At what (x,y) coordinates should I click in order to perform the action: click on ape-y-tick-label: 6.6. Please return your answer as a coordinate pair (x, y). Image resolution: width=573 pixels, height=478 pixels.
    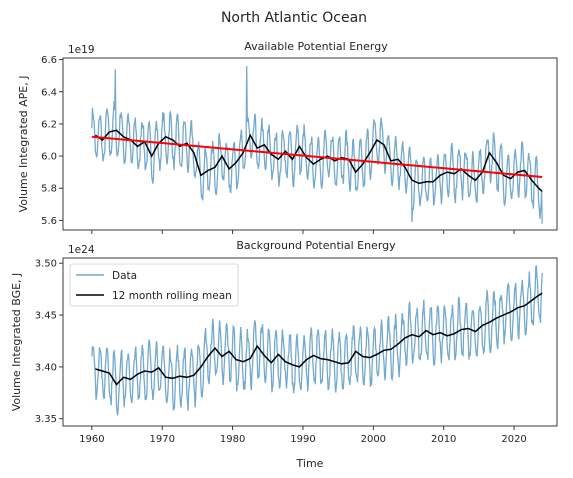
    Looking at the image, I should click on (49, 60).